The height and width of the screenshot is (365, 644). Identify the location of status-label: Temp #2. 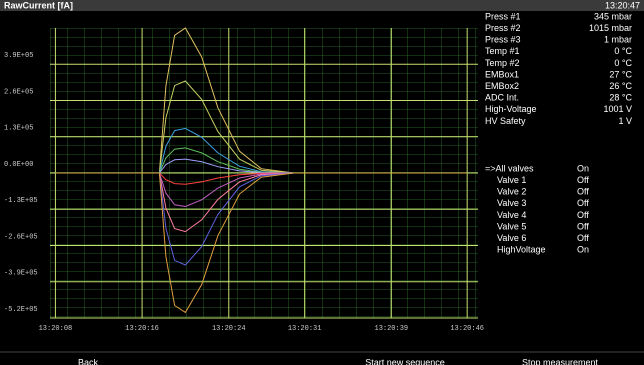
(502, 63).